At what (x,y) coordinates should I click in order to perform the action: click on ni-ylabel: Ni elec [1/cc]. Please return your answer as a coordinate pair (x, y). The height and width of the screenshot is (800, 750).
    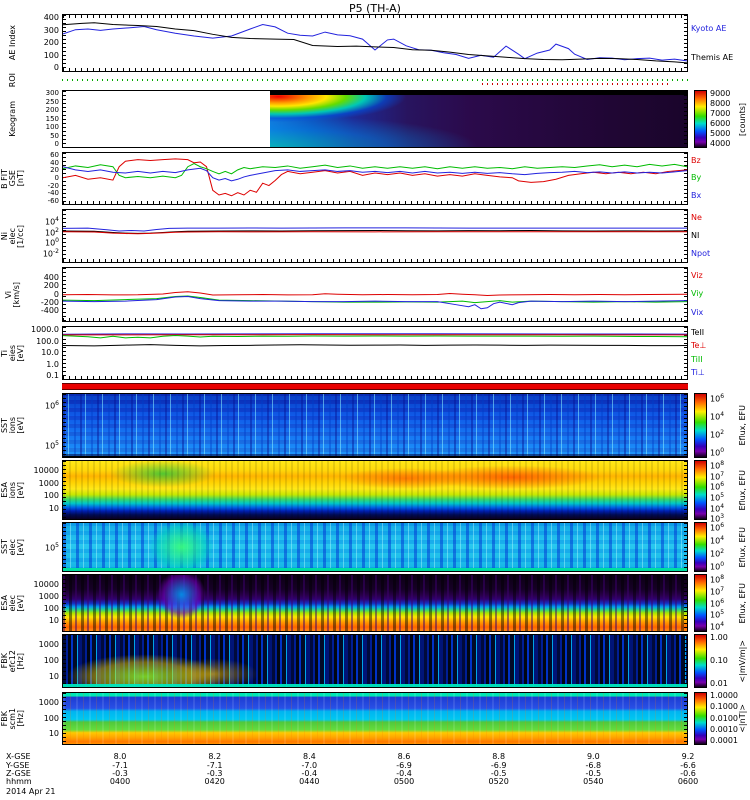
    Looking at the image, I should click on (13, 236).